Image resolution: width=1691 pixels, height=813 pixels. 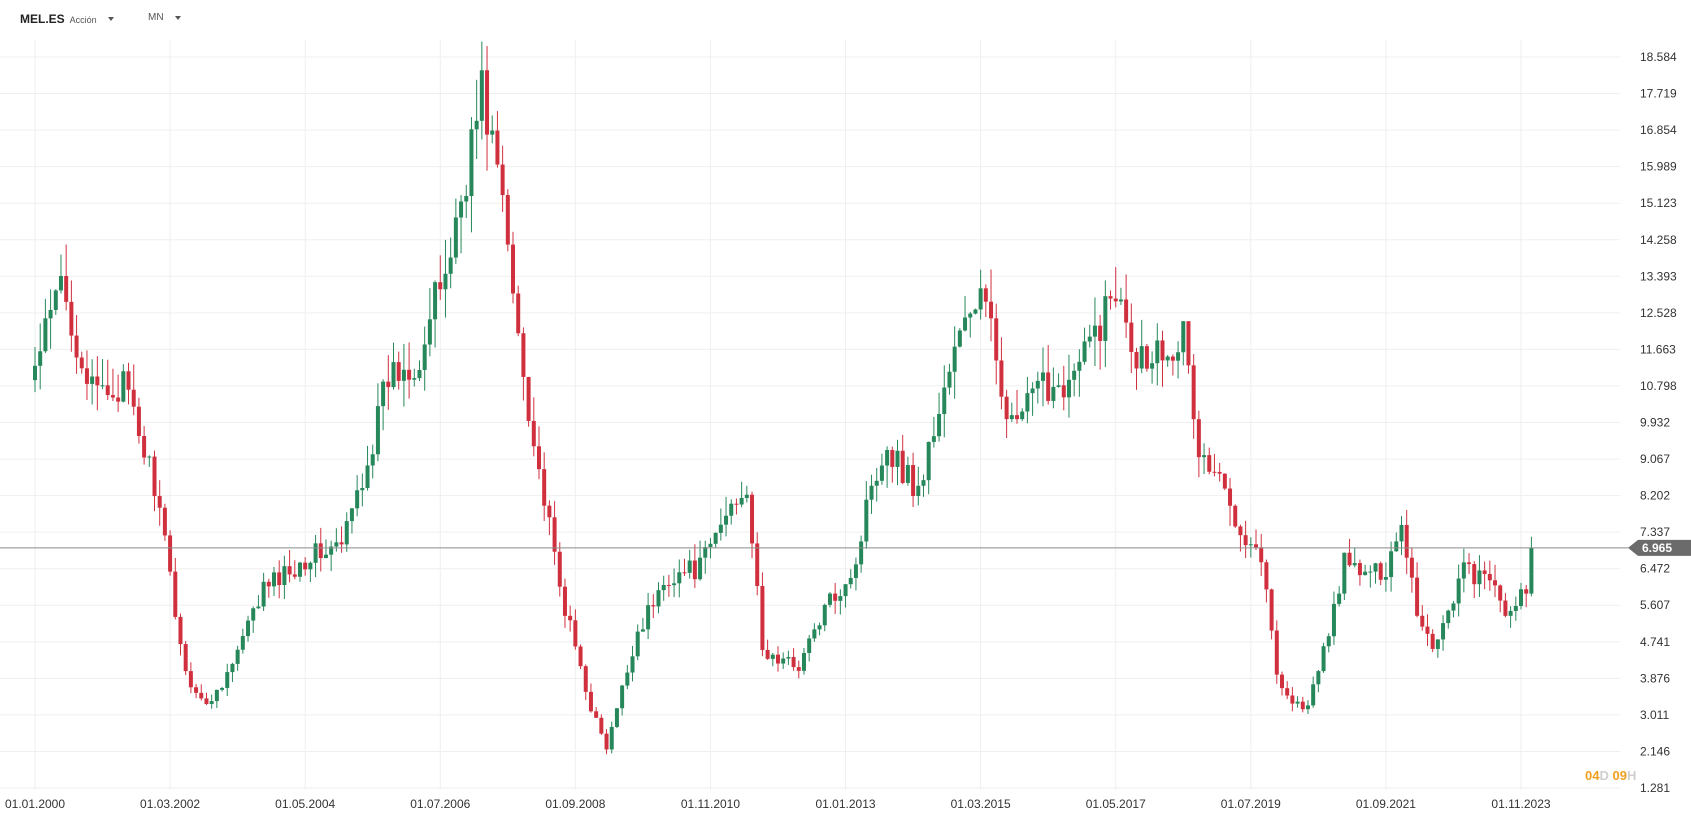 I want to click on symbol-selector: MEL.ES Acción, so click(x=67, y=19).